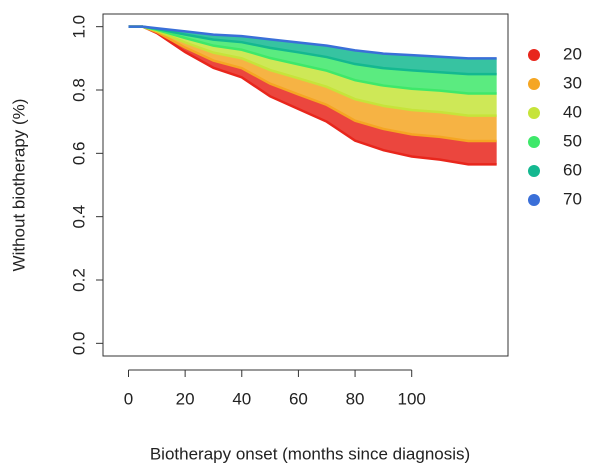 The height and width of the screenshot is (469, 594). Describe the element at coordinates (18, 185) in the screenshot. I see `y-axis-title: Without biotherapy (%)` at that location.